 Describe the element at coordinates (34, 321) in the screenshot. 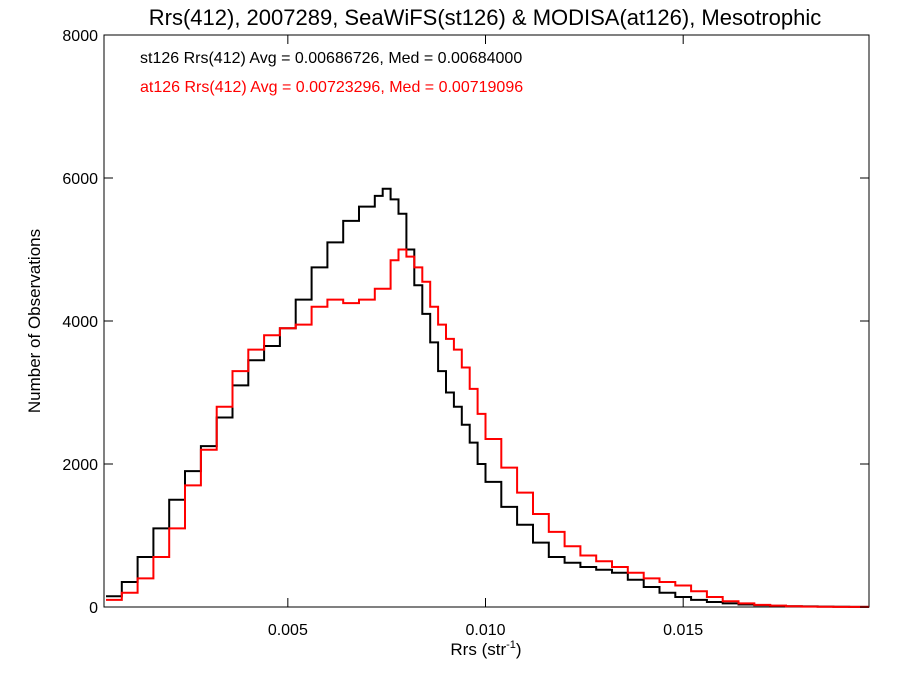

I see `y-axis-label: Number of Observations` at that location.